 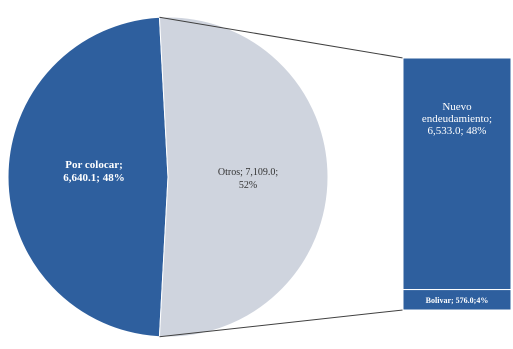 I want to click on data-label-nuevo-endeudamiento: Nuevo endeudamiento; 6,533.0; 48%, so click(x=457, y=119).